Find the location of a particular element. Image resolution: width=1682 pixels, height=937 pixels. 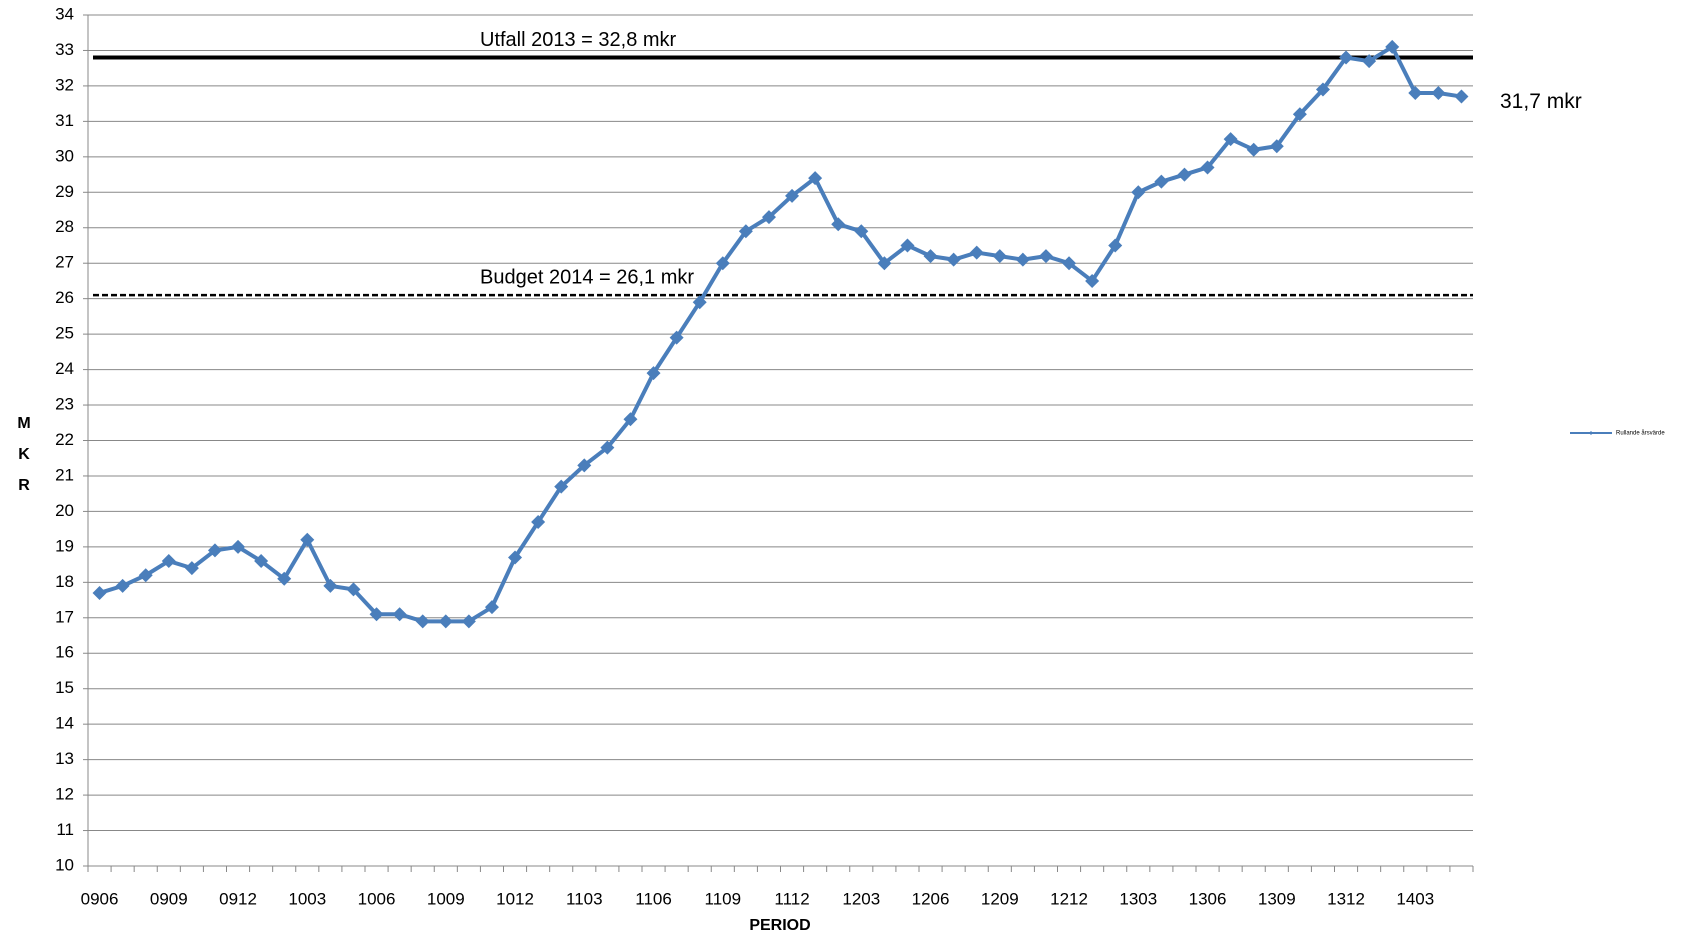

y-tick-label: 12 is located at coordinates (64, 794).